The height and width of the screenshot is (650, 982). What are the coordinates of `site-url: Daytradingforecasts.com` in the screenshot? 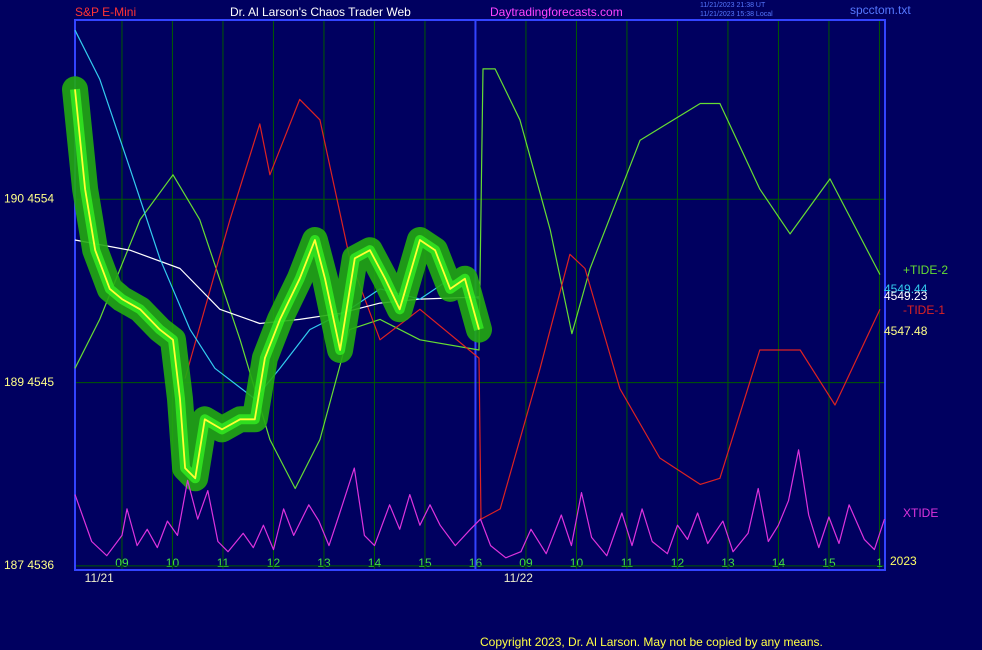 It's located at (556, 12).